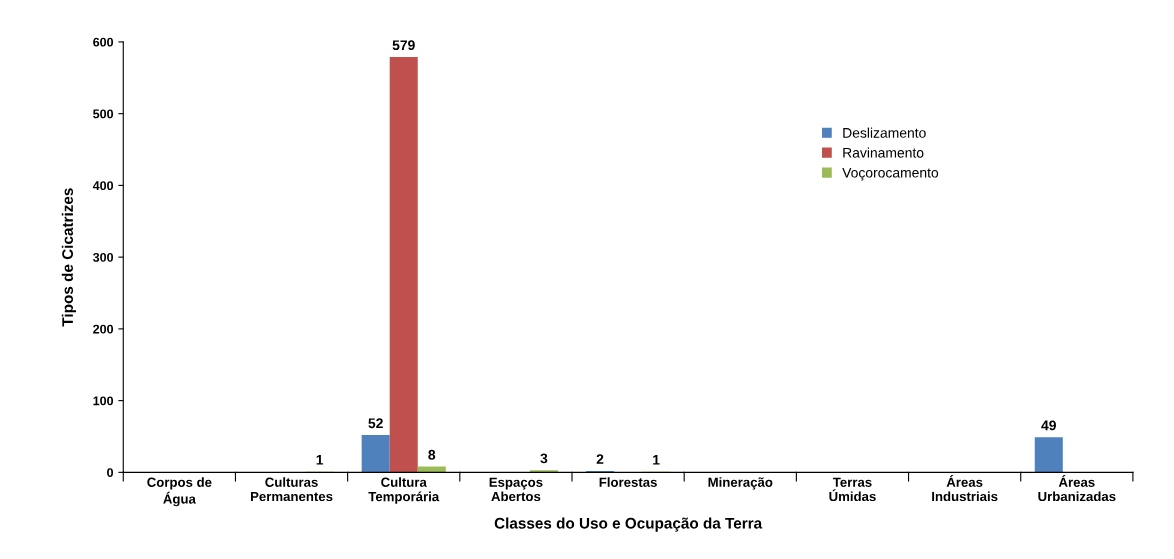  What do you see at coordinates (403, 45) in the screenshot?
I see `data-label: 579` at bounding box center [403, 45].